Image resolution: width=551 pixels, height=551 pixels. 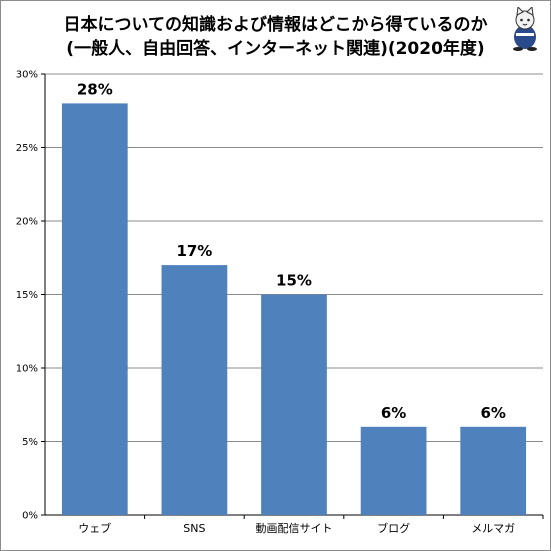 I want to click on data-label: 28%, so click(x=95, y=89).